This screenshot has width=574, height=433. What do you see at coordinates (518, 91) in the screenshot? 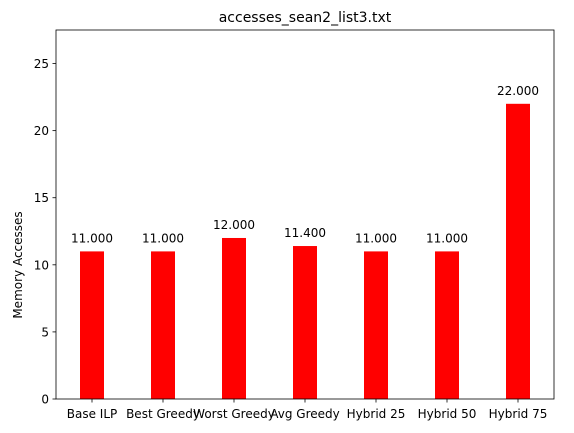
I see `data-label: 22.000` at bounding box center [518, 91].